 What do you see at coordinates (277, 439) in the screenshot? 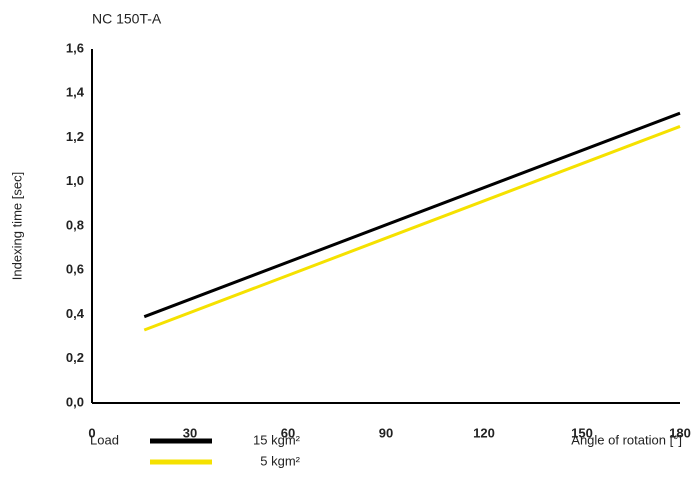
I see `legend-label: 15 kgm²` at bounding box center [277, 439].